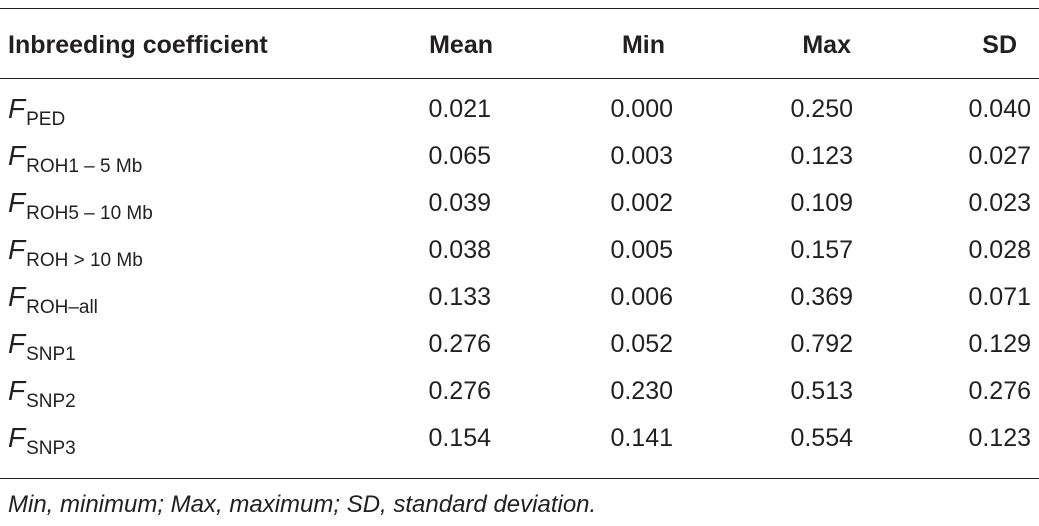 This screenshot has width=1039, height=526. Describe the element at coordinates (459, 438) in the screenshot. I see `row-mean: 0.154` at that location.